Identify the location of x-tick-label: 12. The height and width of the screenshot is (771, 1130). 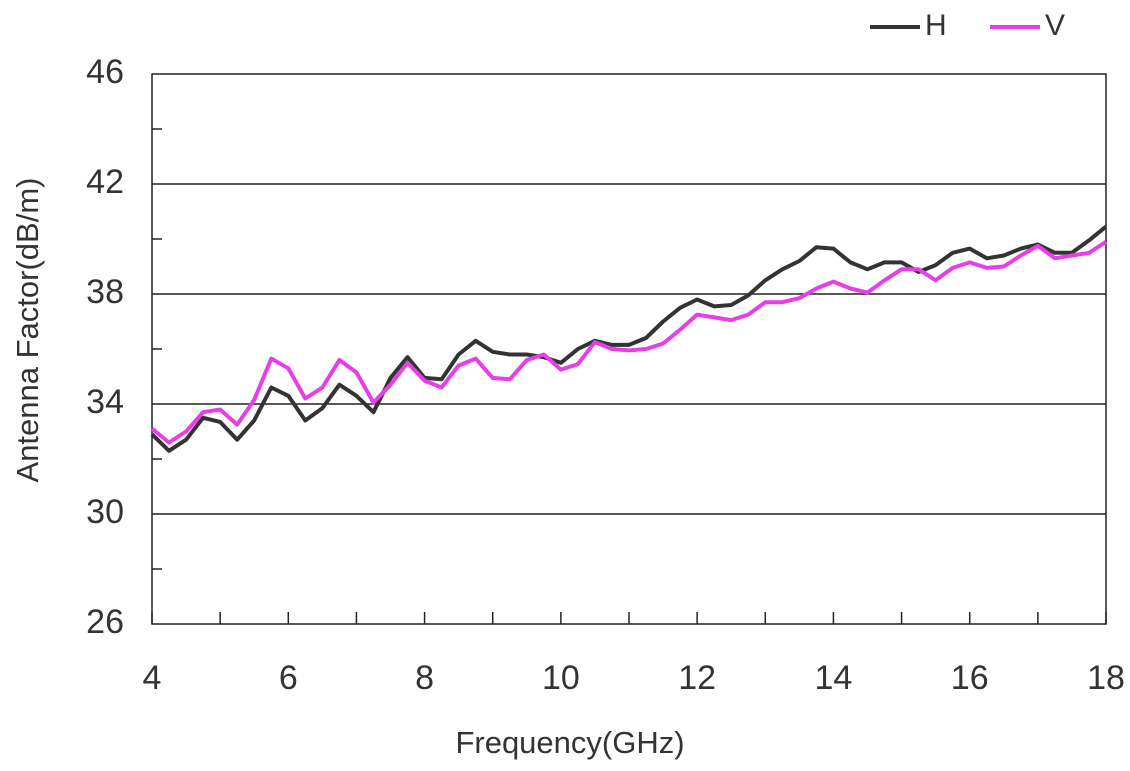
(697, 678).